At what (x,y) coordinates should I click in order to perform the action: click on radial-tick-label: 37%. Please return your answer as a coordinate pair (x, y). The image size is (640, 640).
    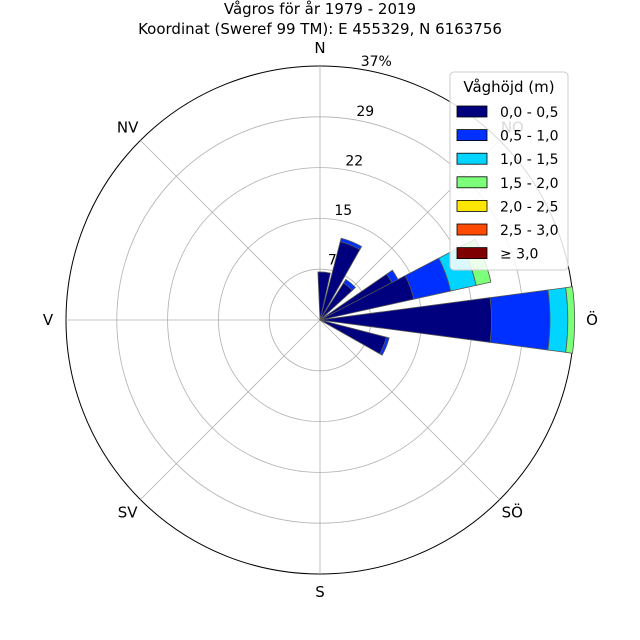
    Looking at the image, I should click on (376, 62).